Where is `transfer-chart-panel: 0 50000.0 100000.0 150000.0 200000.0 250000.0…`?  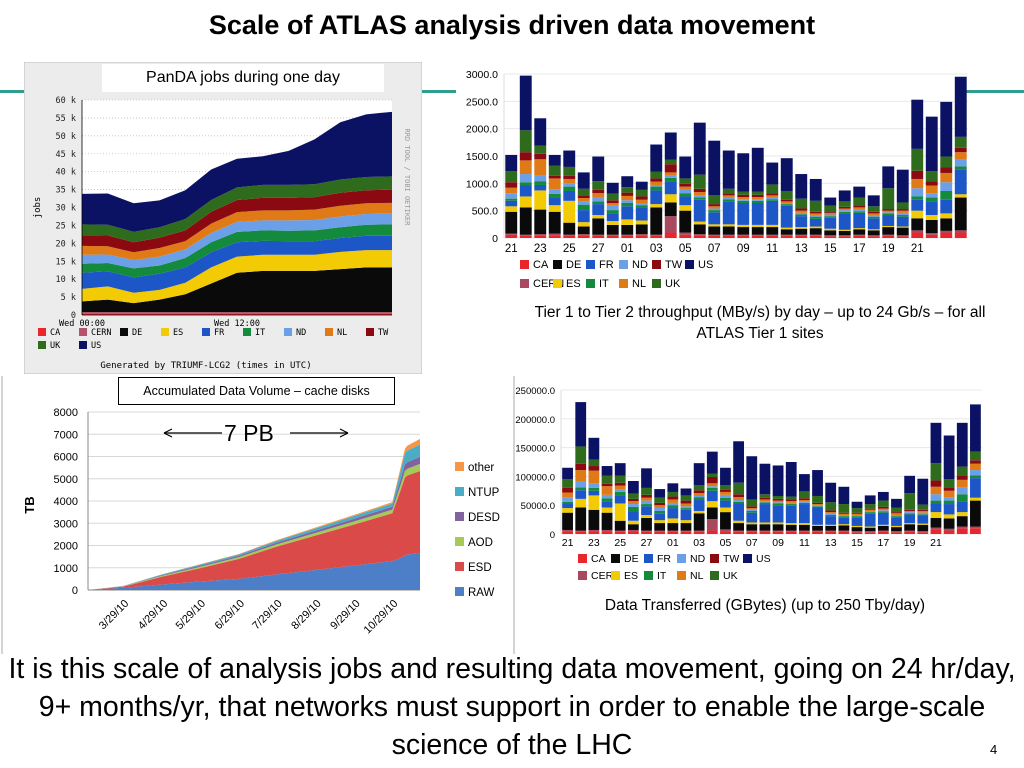
transfer-chart-panel: 0 50000.0 100000.0 150000.0 200000.0 250000.0… is located at coordinates (748, 487).